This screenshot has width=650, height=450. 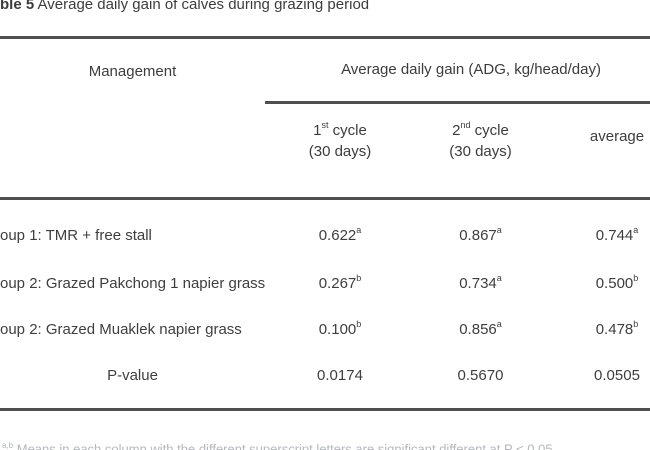 I want to click on cell-group1-cycle2: 0.867a, so click(x=480, y=236).